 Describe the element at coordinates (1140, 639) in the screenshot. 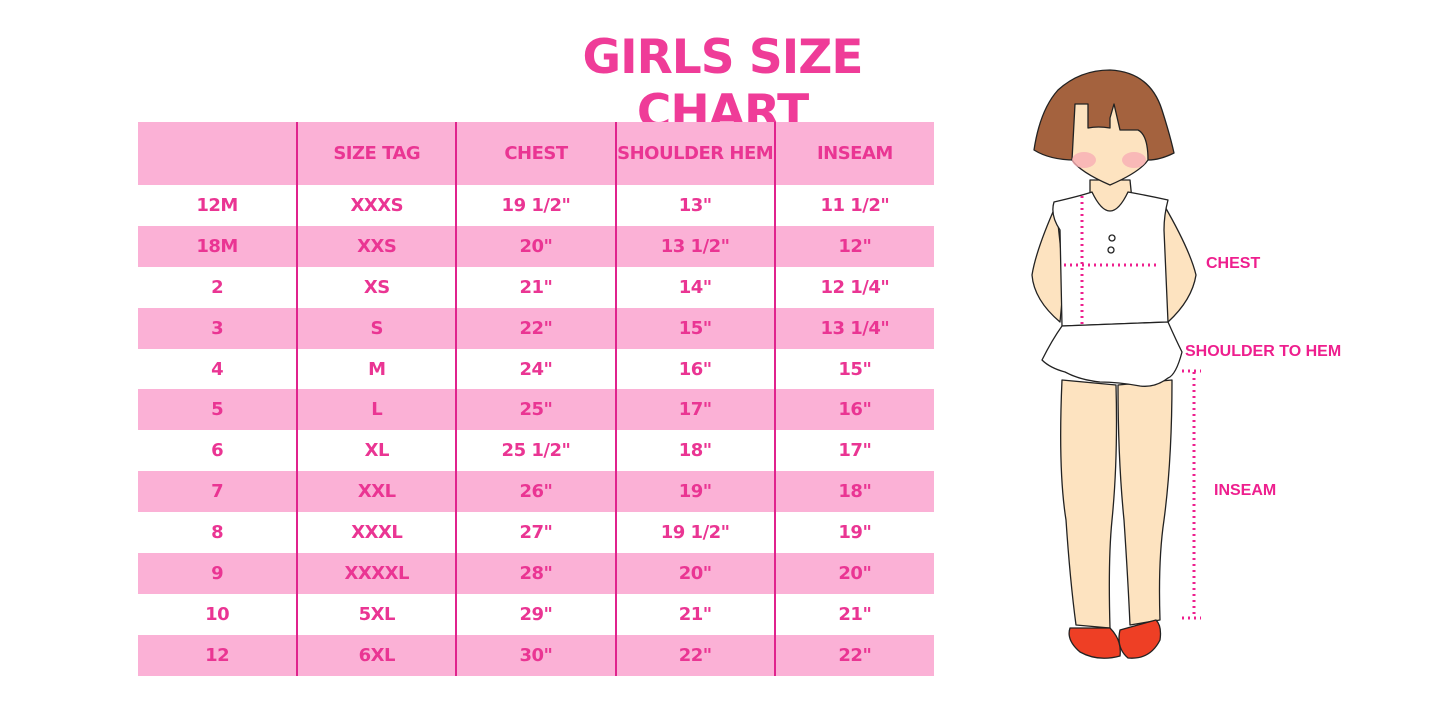

I see `right-shoe` at that location.